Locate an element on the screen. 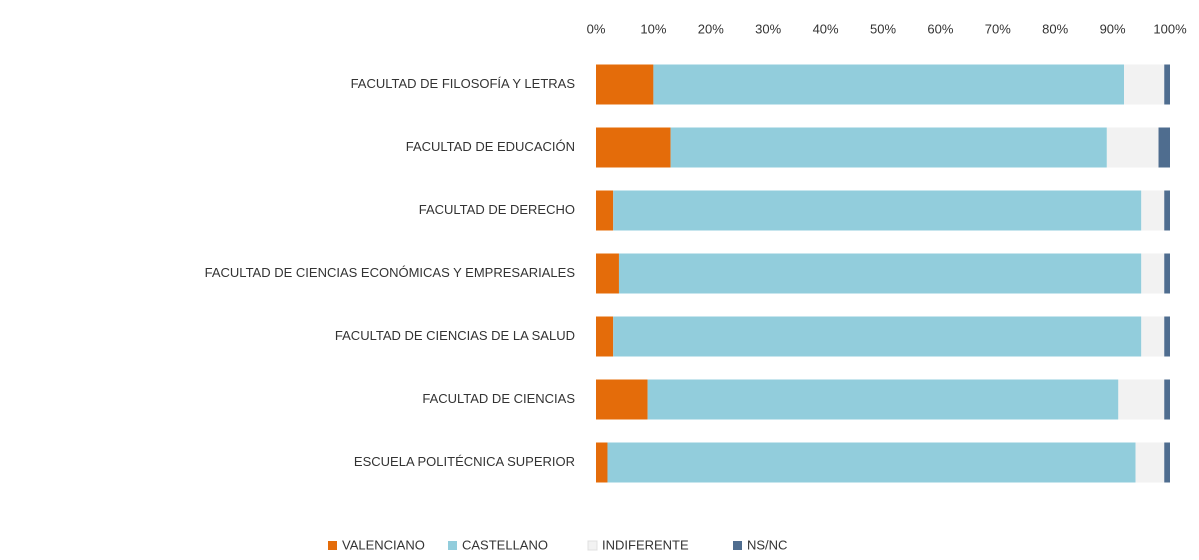 The width and height of the screenshot is (1199, 560). x-tick-label: 100% is located at coordinates (1170, 28).